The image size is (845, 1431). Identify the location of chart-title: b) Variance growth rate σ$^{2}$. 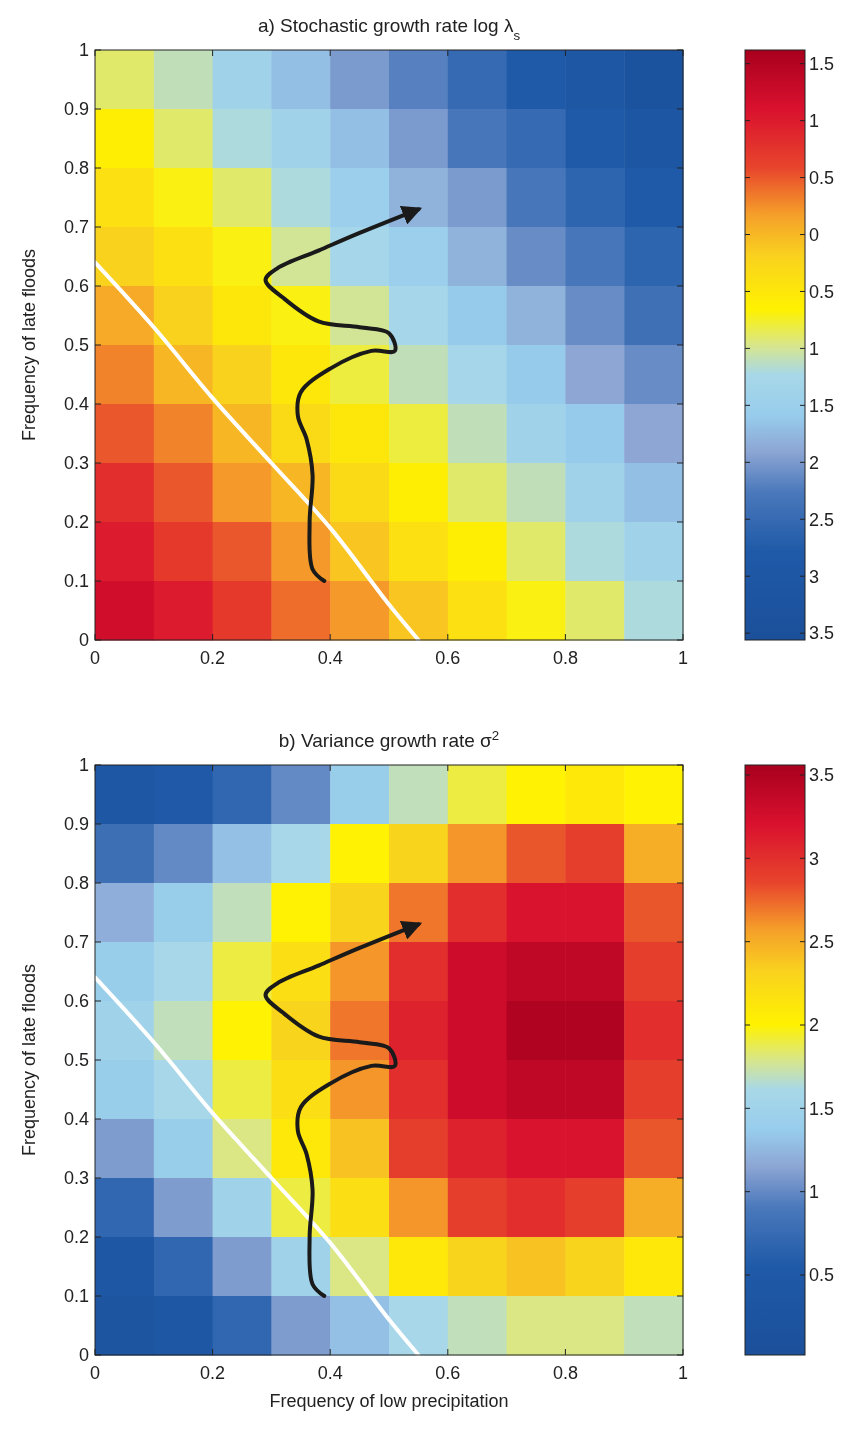
(389, 739).